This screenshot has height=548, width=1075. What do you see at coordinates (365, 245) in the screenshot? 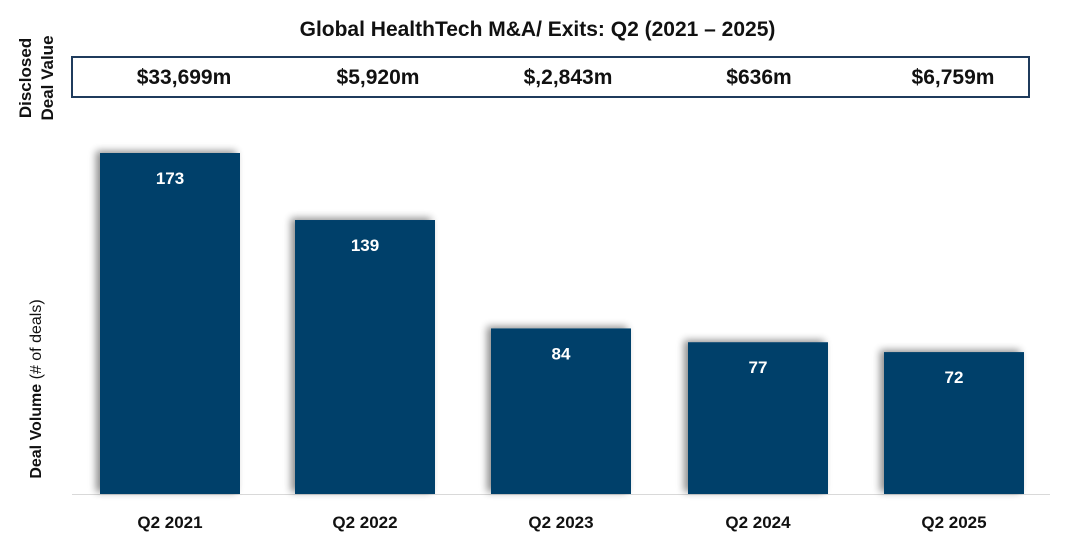
I see `data-label: 139` at bounding box center [365, 245].